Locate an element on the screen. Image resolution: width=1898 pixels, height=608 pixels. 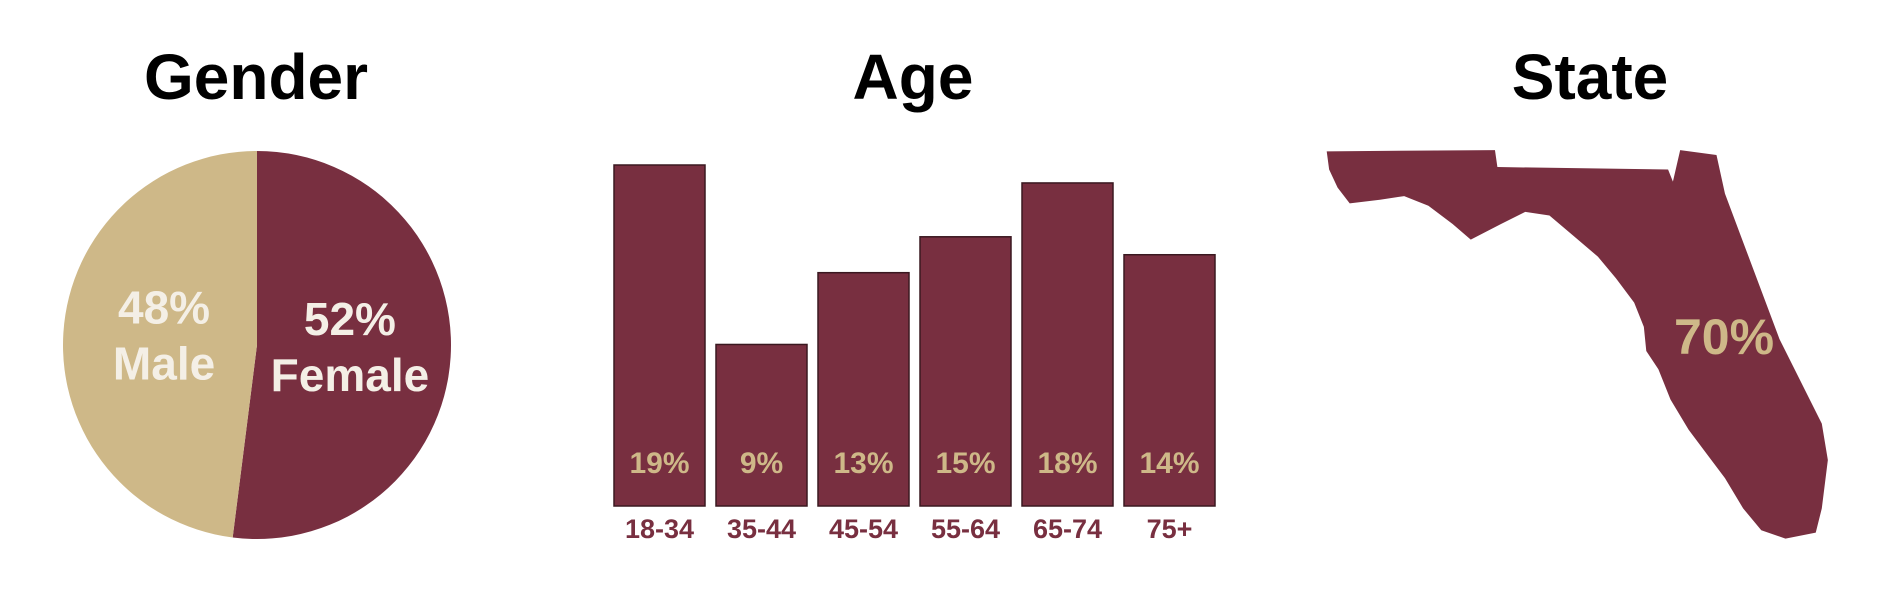
x-tick-label: 55-64 is located at coordinates (965, 529).